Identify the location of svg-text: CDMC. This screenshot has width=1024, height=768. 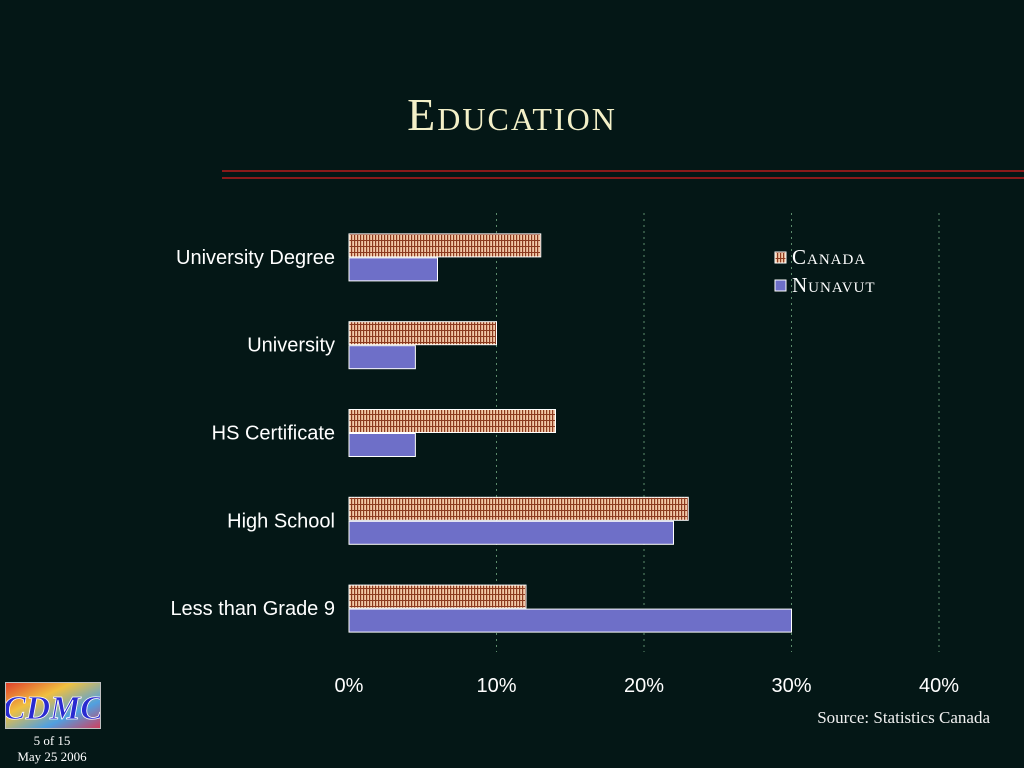
(53, 708).